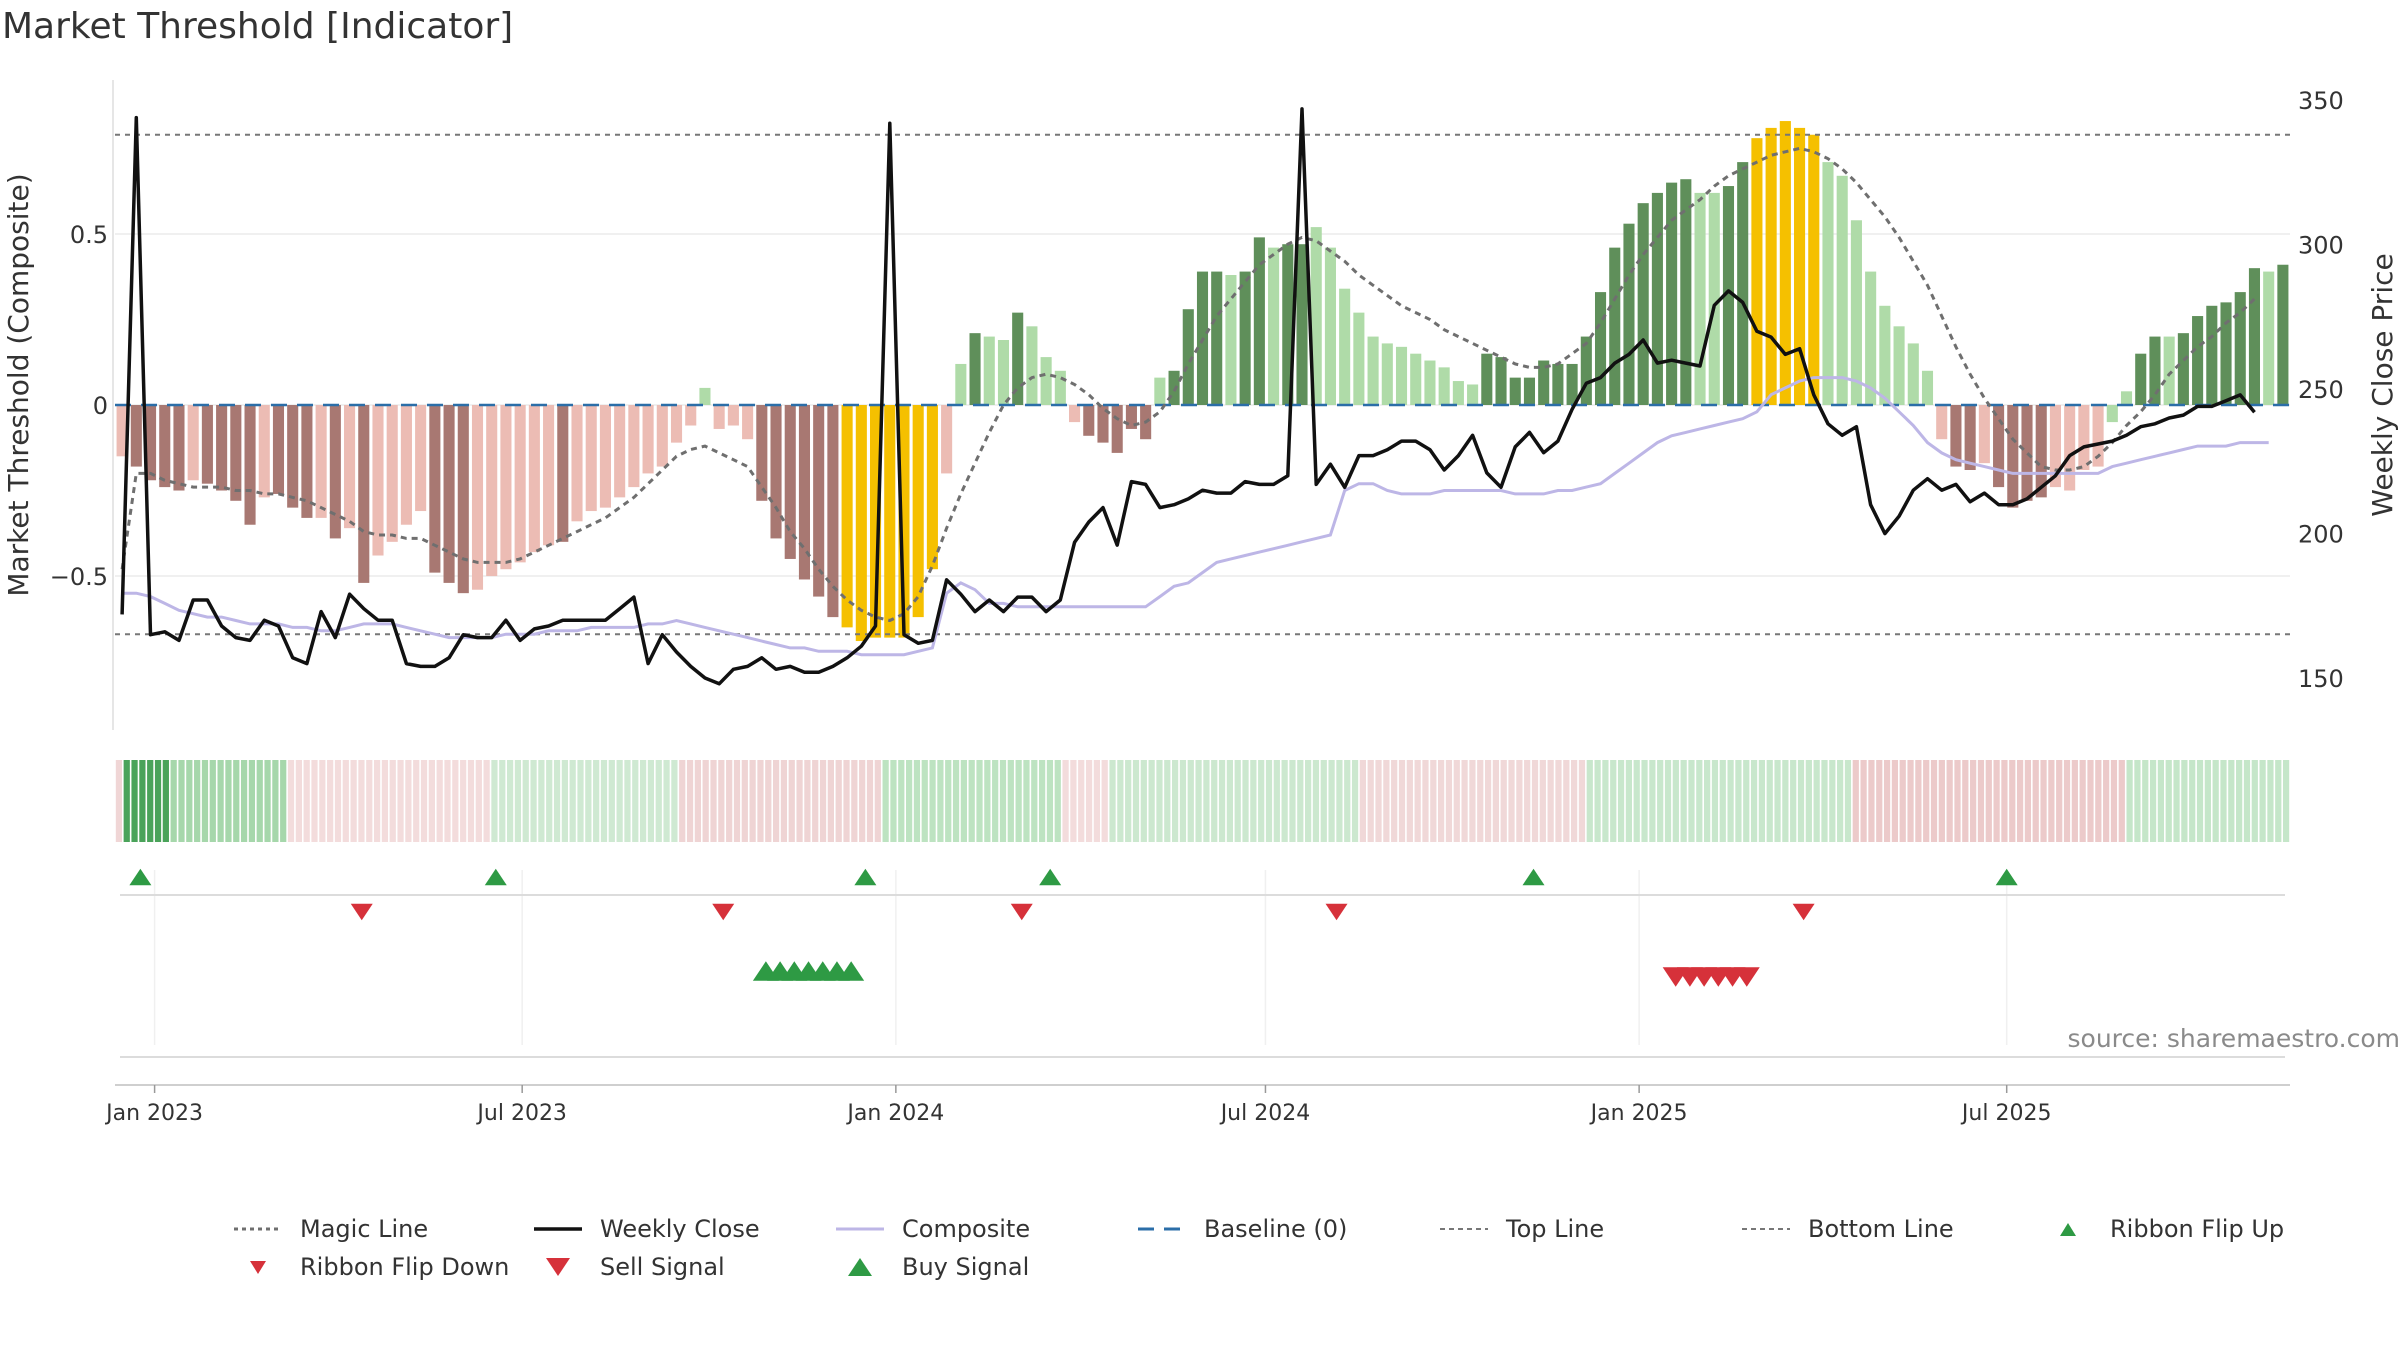 The height and width of the screenshot is (1350, 2400). Describe the element at coordinates (662, 1267) in the screenshot. I see `legend-label: Sell Signal` at that location.